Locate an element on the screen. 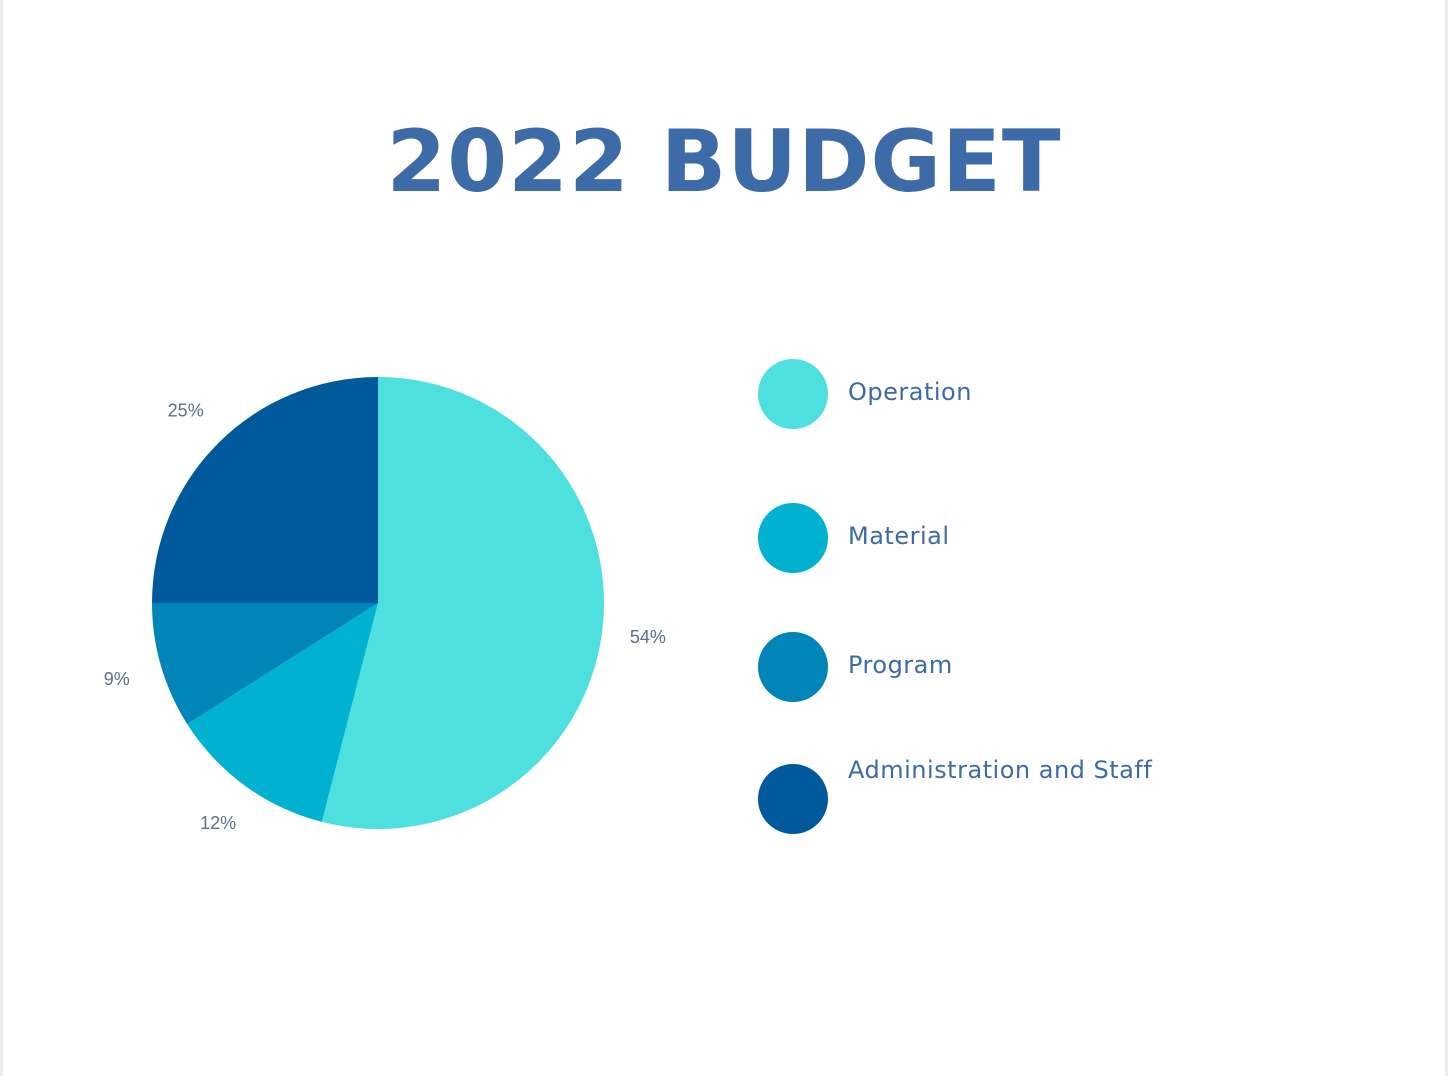  pie-label-material: 12% is located at coordinates (218, 823).